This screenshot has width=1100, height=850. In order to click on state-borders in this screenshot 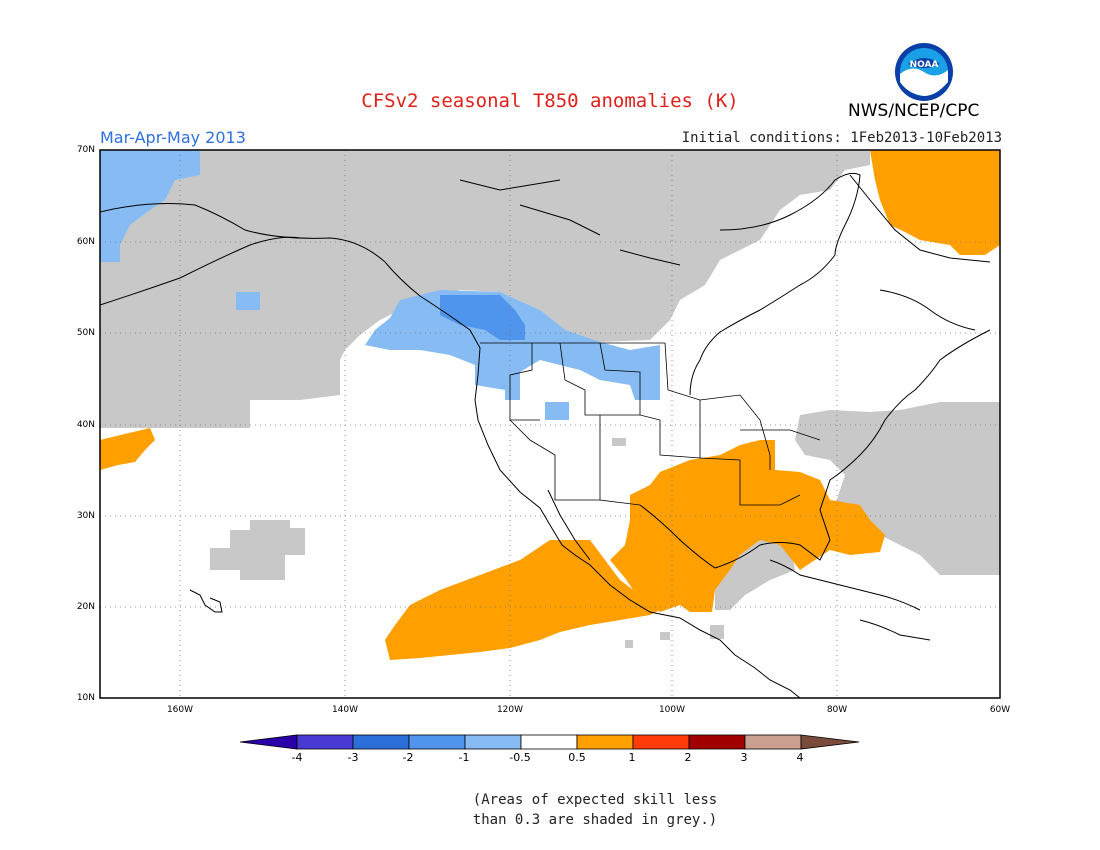, I will do `click(650, 424)`.